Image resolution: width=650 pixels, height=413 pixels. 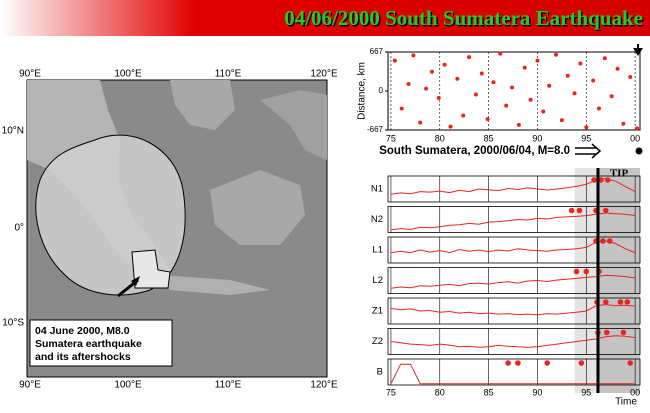 What do you see at coordinates (377, 341) in the screenshot?
I see `series-label: Z2` at bounding box center [377, 341].